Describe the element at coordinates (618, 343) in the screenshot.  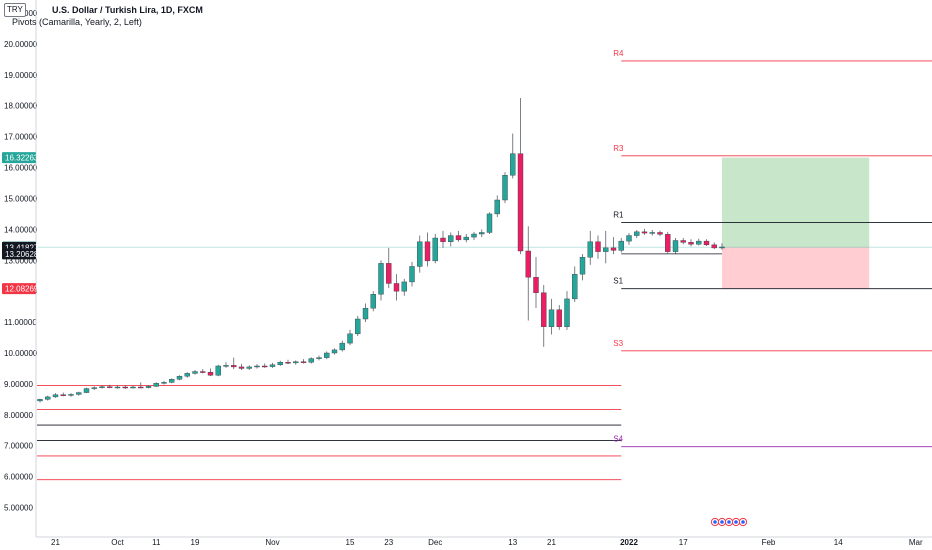
I see `pivot-label-s3: S3` at that location.